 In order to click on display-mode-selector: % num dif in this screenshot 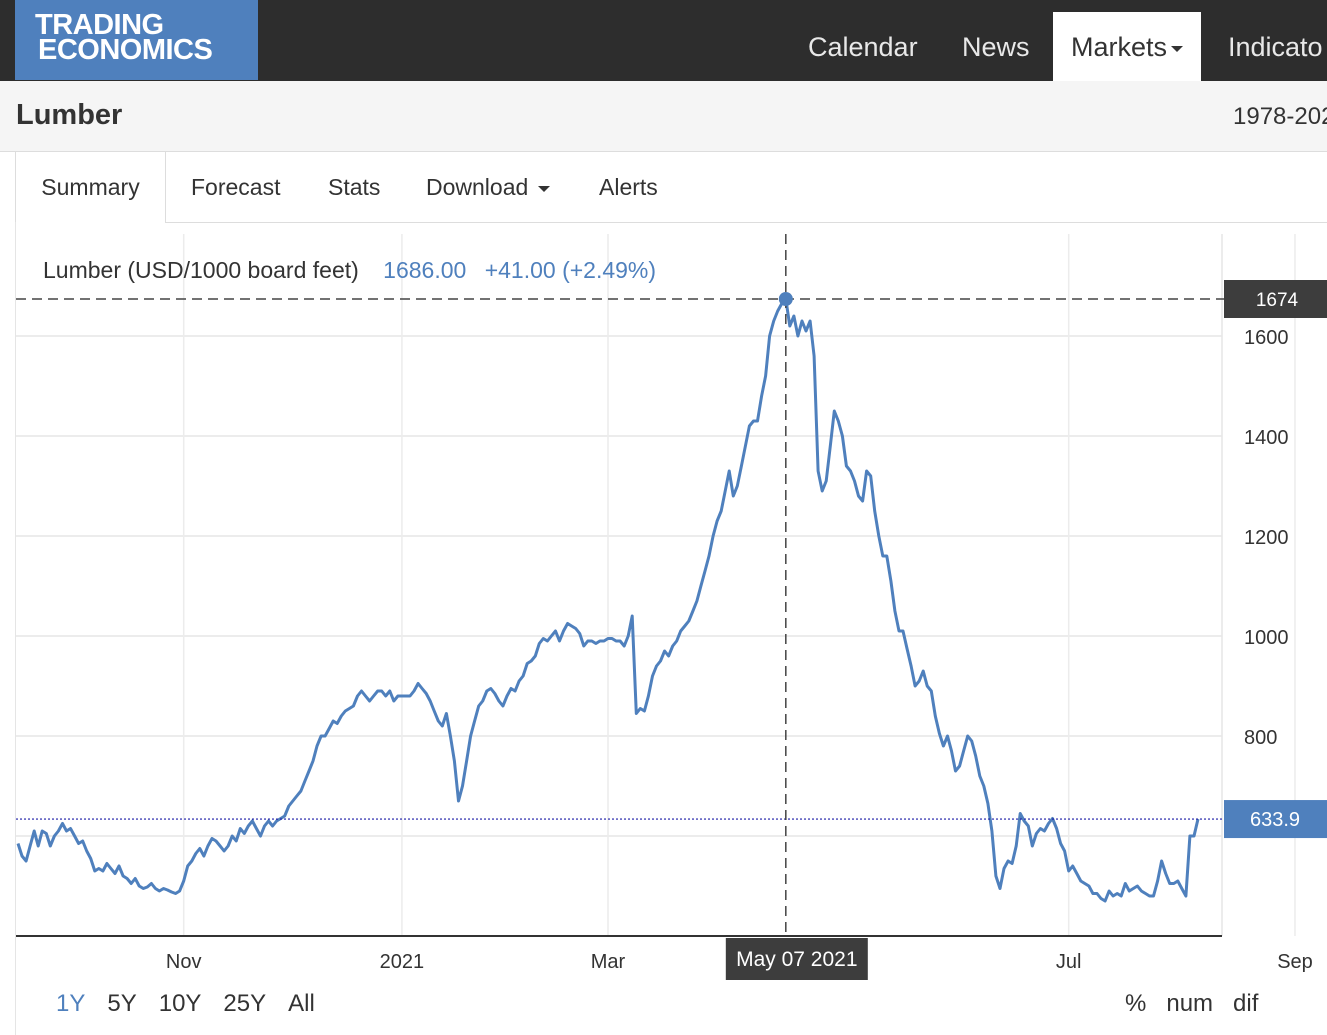, I will do `click(1201, 1004)`.